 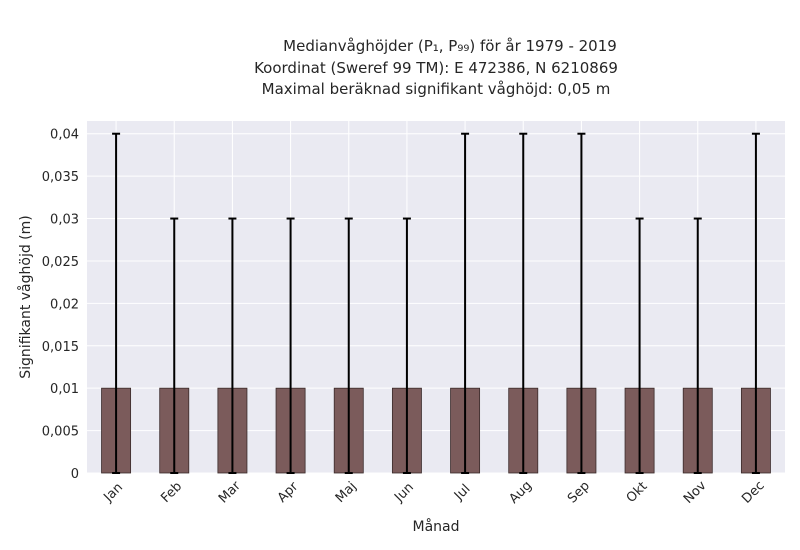 What do you see at coordinates (60, 262) in the screenshot?
I see `y-tick-label: 0,025` at bounding box center [60, 262].